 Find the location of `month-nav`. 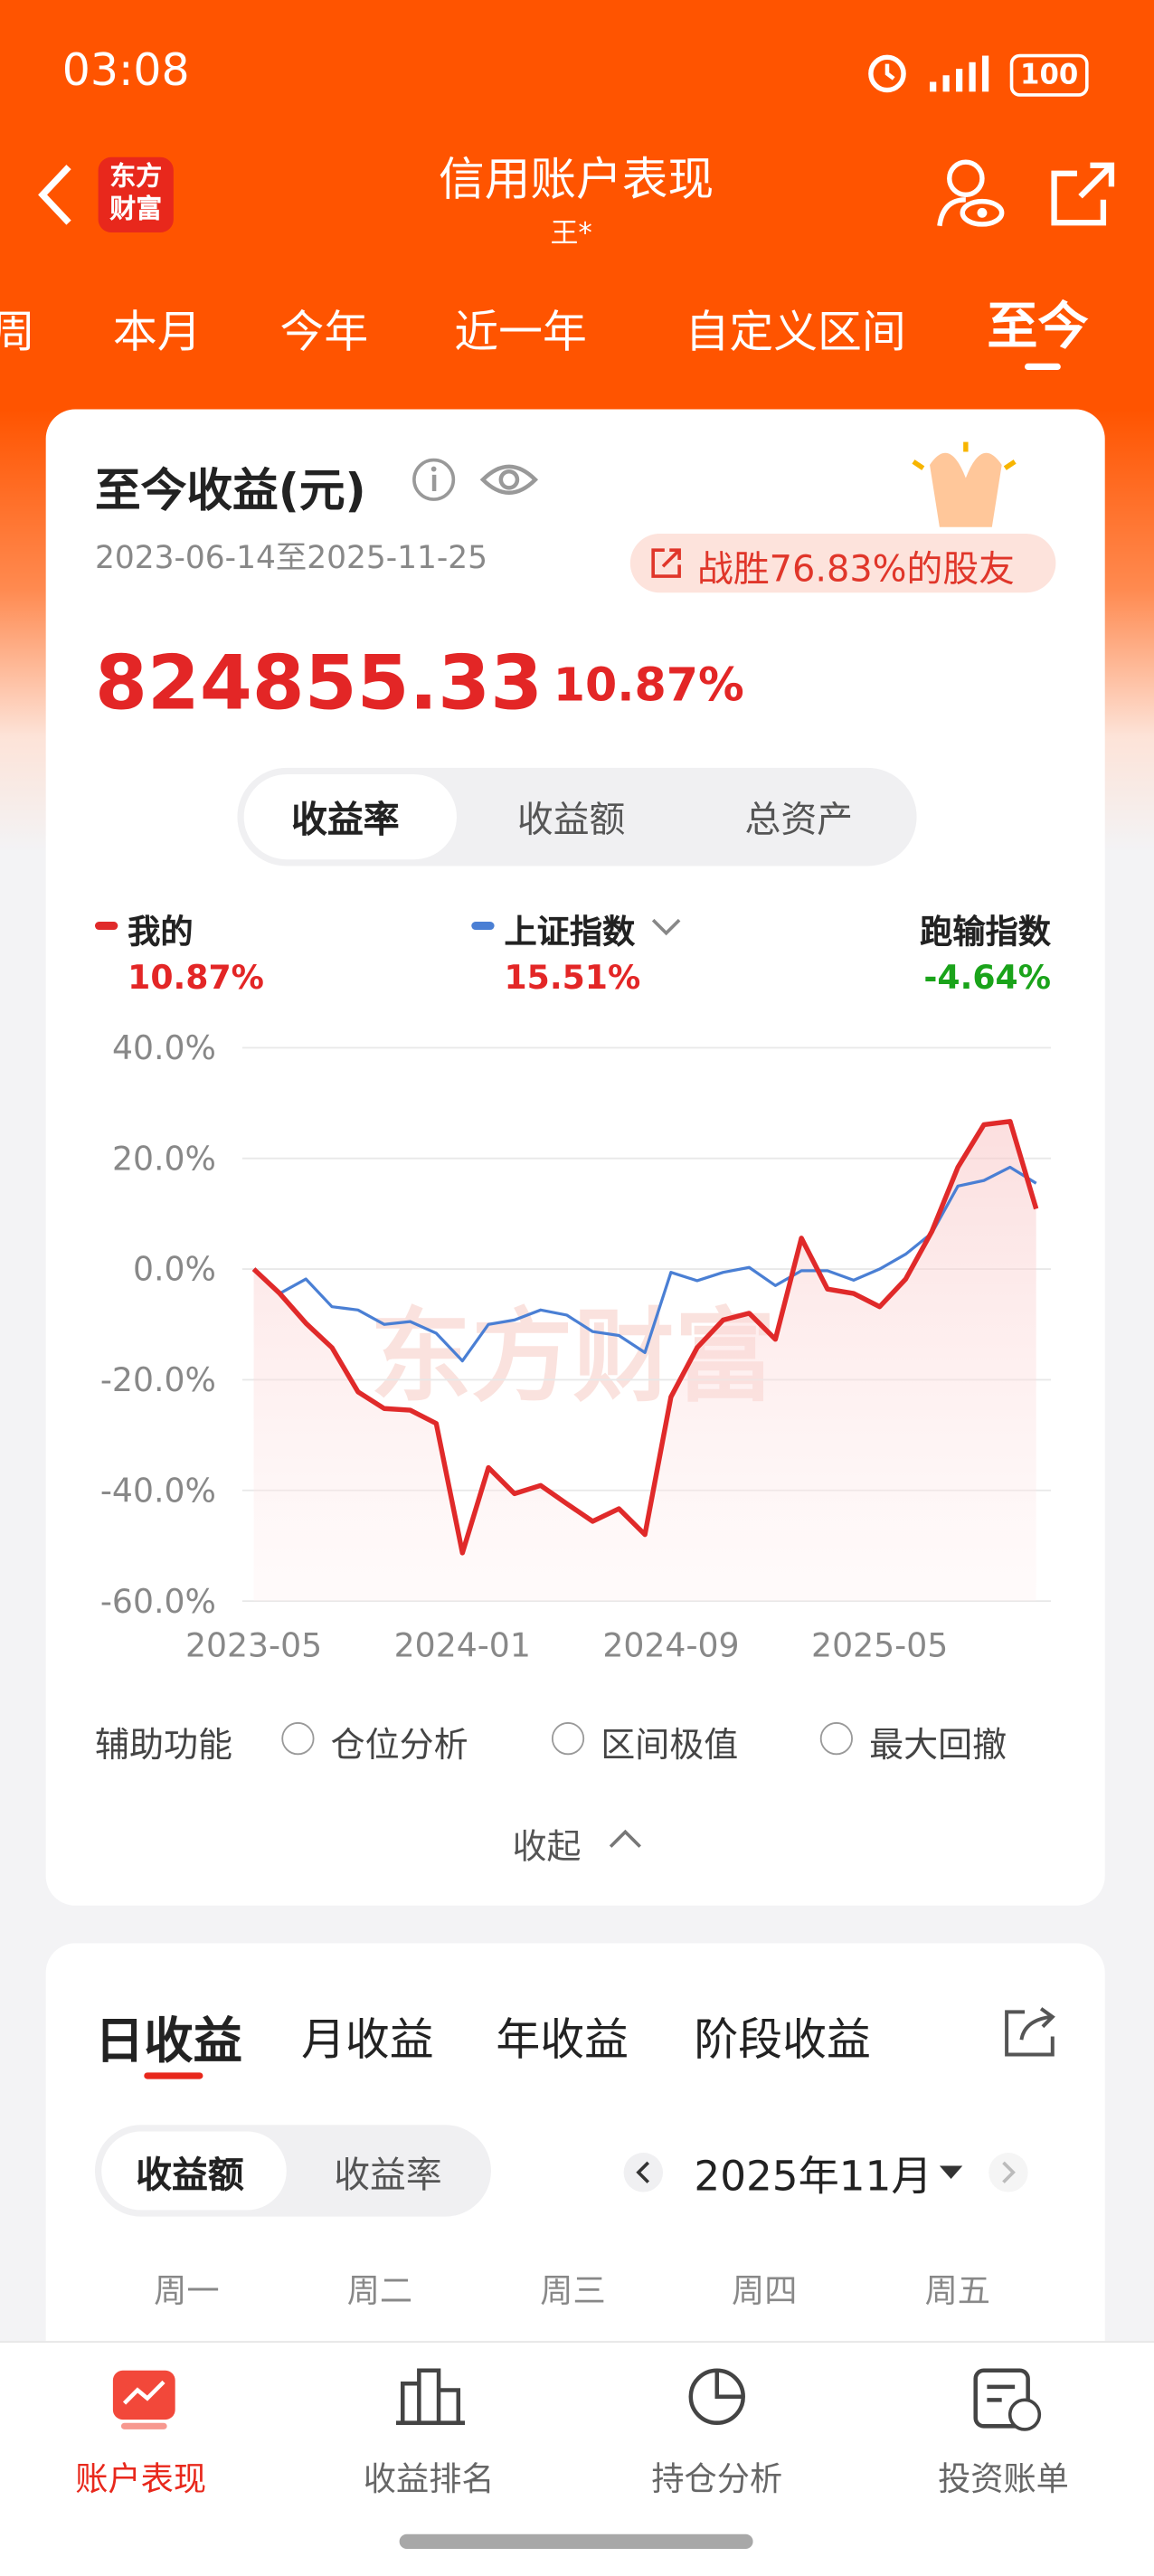

month-nav is located at coordinates (826, 2172).